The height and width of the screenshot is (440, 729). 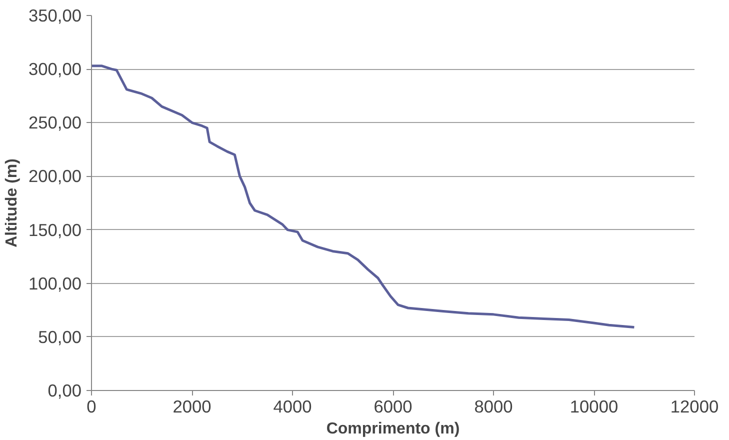 I want to click on x-tick-label: 0, so click(x=91, y=406).